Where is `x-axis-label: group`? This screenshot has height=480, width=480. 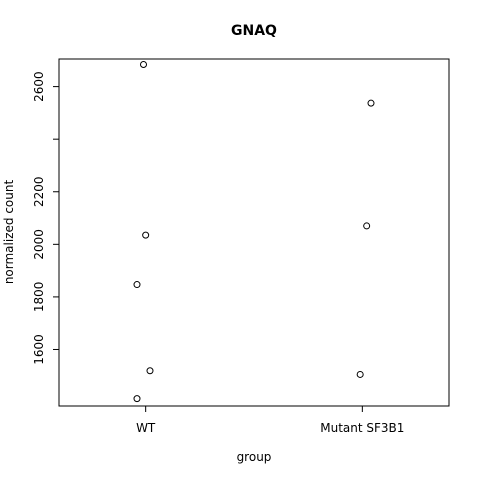
x-axis-label: group is located at coordinates (254, 457).